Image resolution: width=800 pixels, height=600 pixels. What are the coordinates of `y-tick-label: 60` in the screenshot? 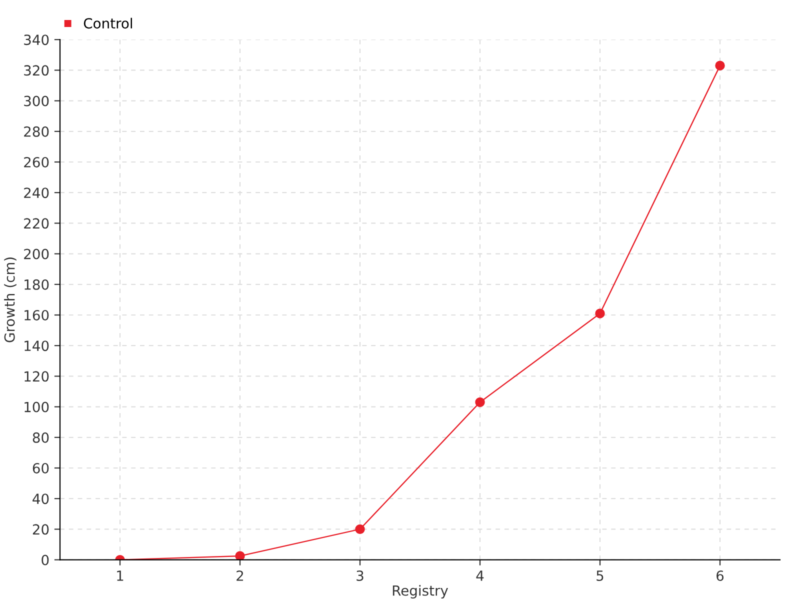 It's located at (40, 468).